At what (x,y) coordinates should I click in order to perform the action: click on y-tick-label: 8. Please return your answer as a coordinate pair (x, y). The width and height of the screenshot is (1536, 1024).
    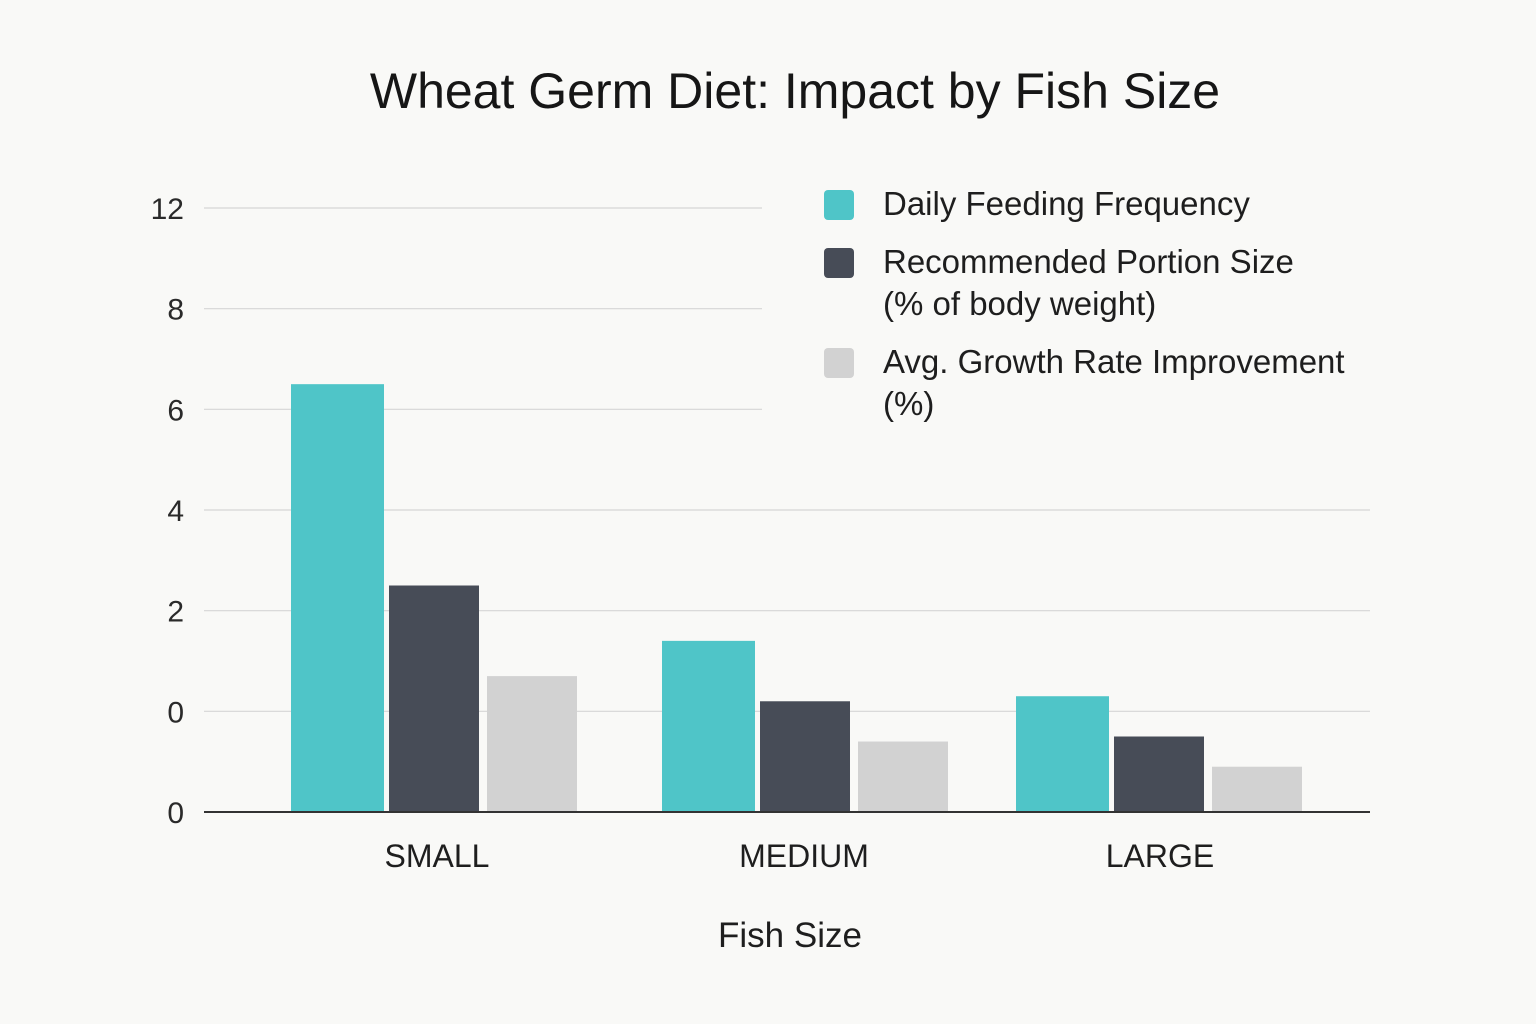
    Looking at the image, I should click on (175, 310).